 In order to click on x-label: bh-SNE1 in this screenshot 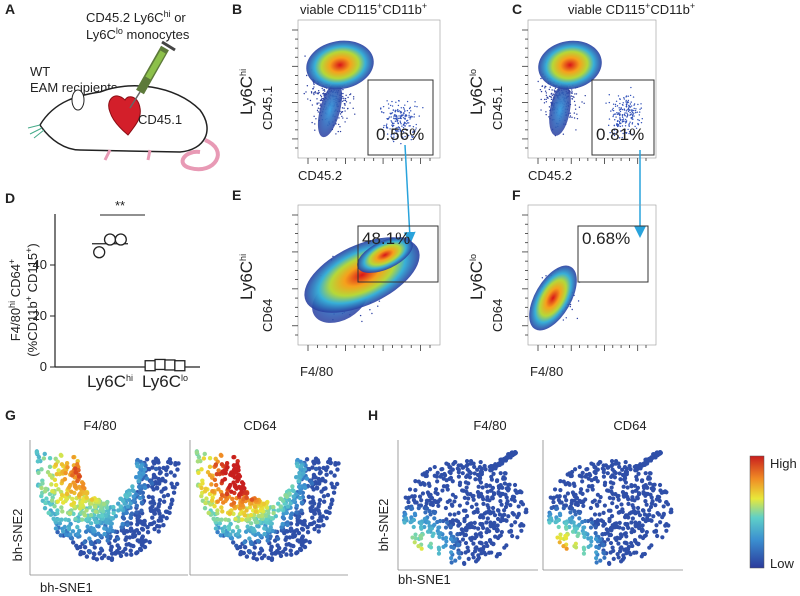, I will do `click(424, 579)`.